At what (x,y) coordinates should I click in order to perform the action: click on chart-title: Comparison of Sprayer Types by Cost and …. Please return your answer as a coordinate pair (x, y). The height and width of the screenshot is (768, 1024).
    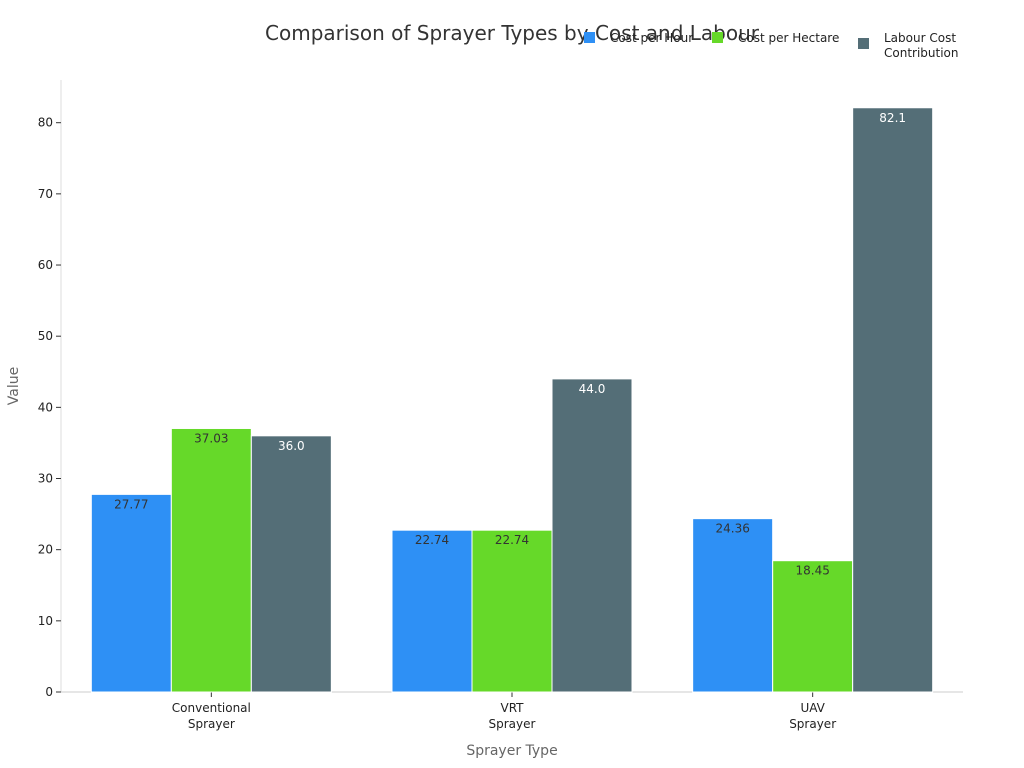
    Looking at the image, I should click on (512, 33).